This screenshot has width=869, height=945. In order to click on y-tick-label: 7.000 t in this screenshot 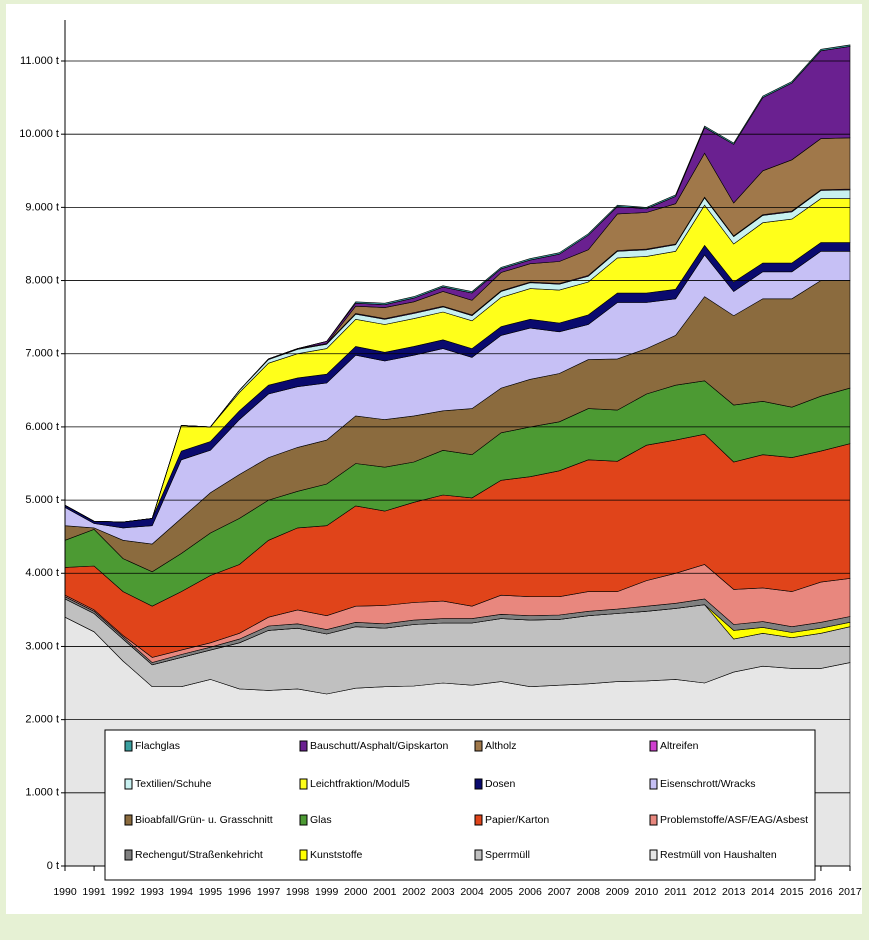, I will do `click(42, 354)`.